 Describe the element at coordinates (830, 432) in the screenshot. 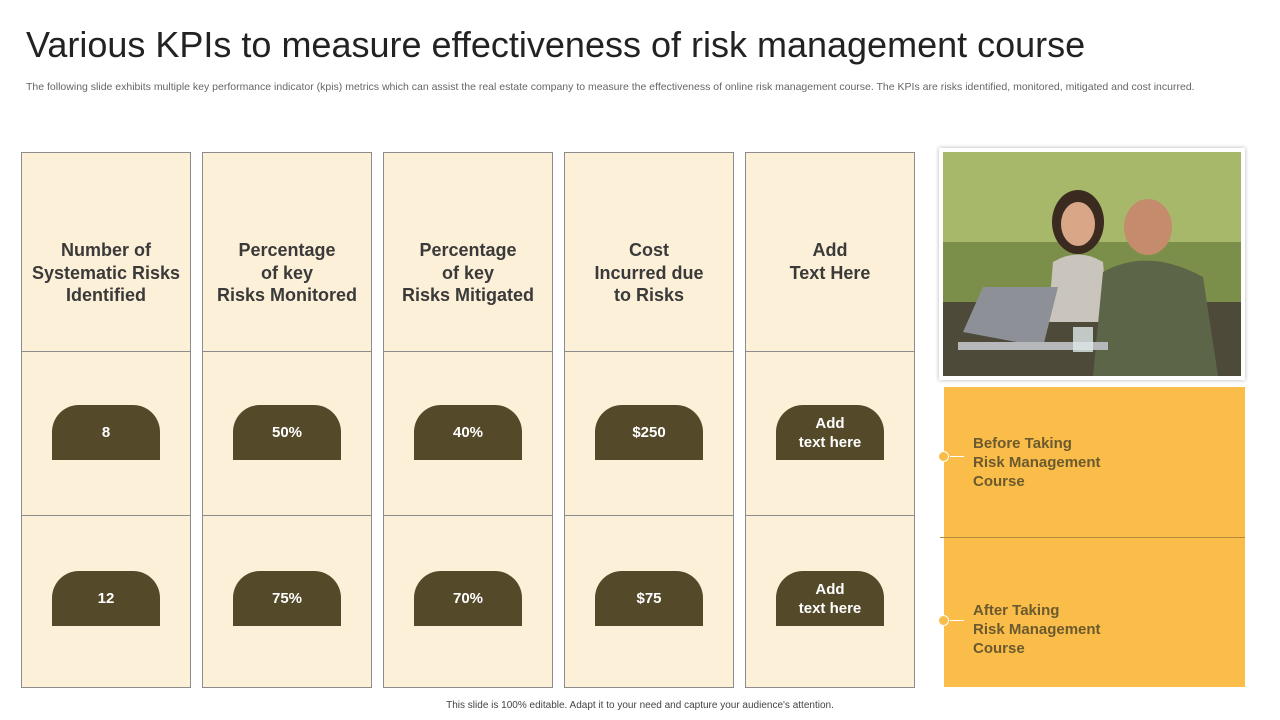

I see `before-value: Add text here` at that location.